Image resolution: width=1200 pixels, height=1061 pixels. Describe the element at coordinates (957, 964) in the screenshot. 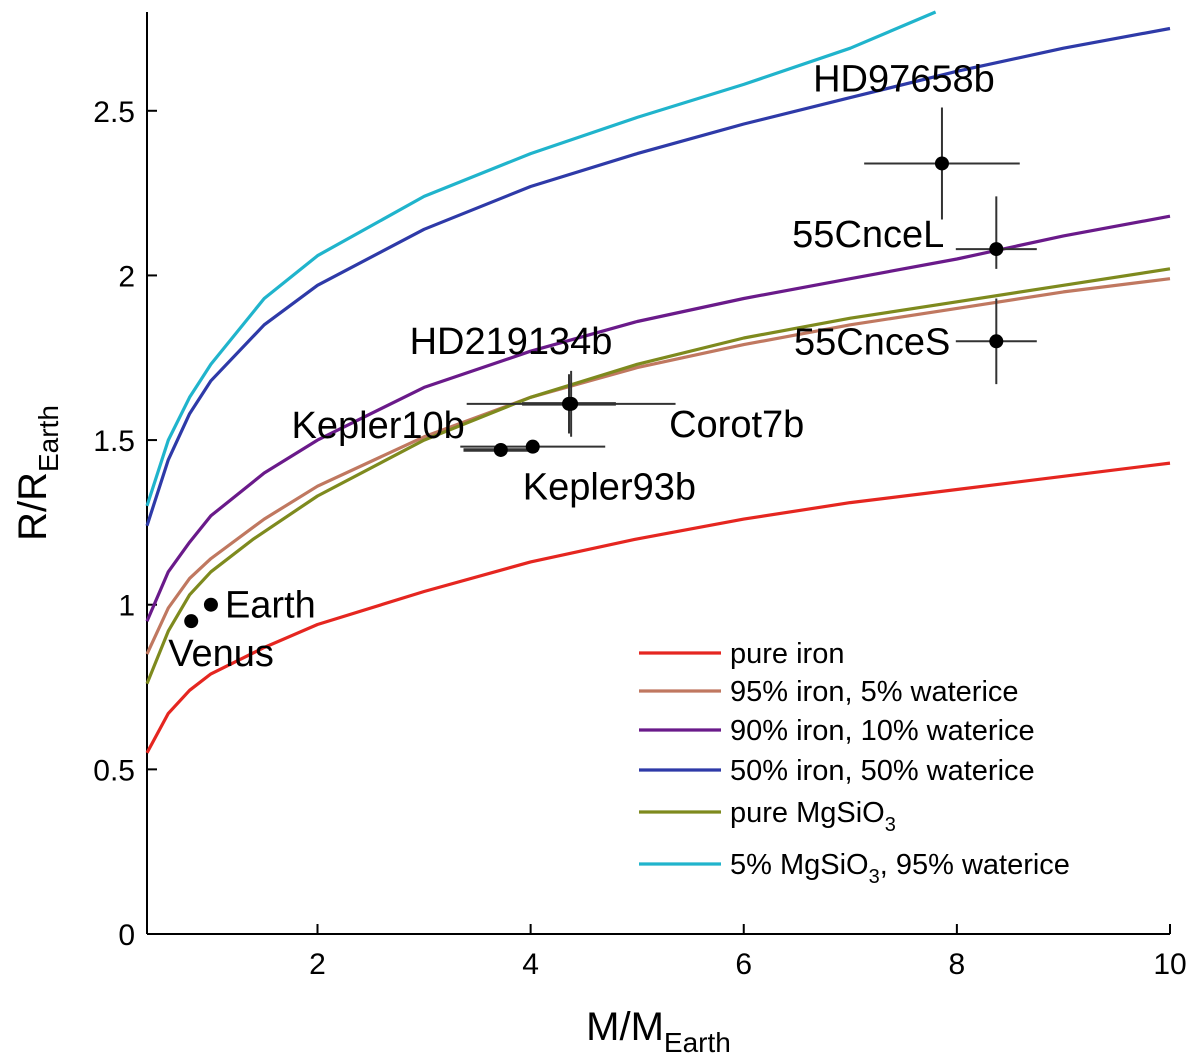

I see `x-tick-label: 8` at that location.